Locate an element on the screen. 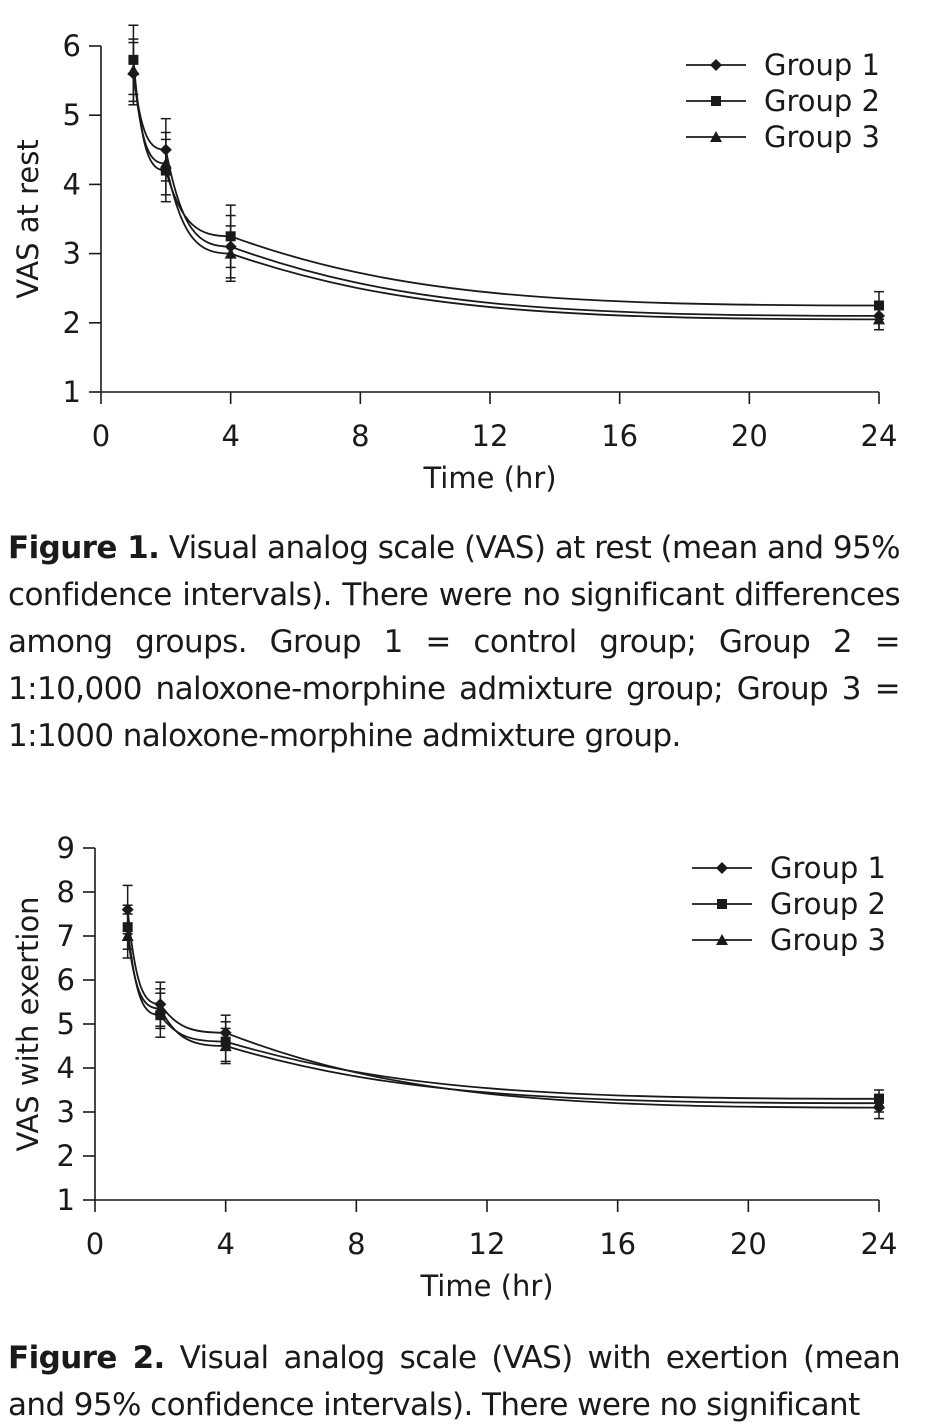 This screenshot has height=1428, width=926. y-tick-label: 8 is located at coordinates (66, 892).